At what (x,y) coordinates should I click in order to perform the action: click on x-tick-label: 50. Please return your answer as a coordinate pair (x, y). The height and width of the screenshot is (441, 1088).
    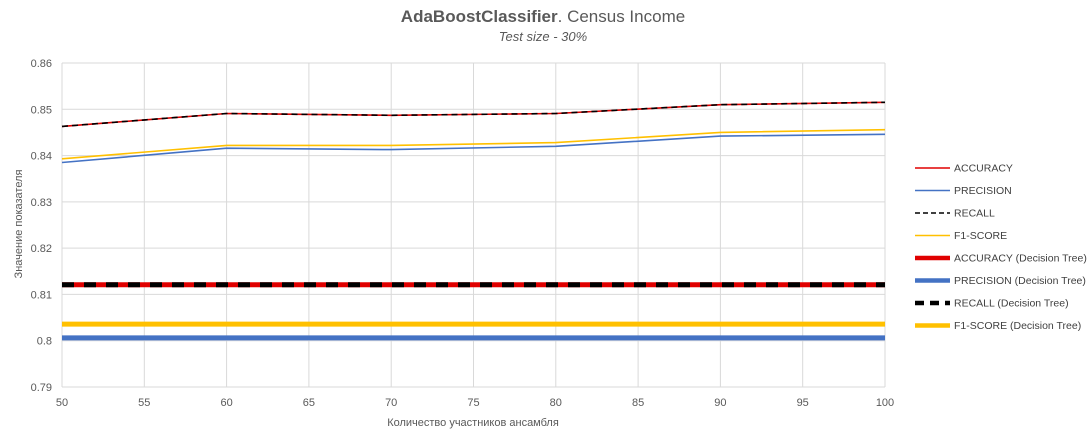
    Looking at the image, I should click on (62, 403).